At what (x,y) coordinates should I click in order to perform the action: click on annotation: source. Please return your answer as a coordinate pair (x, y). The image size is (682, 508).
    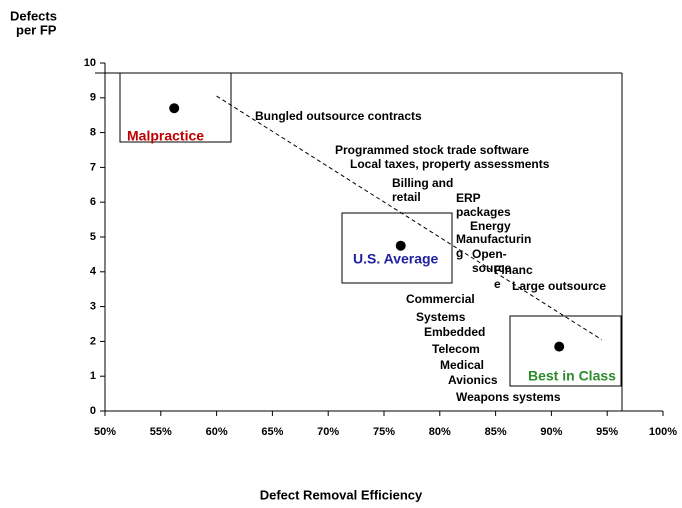
    Looking at the image, I should click on (492, 268).